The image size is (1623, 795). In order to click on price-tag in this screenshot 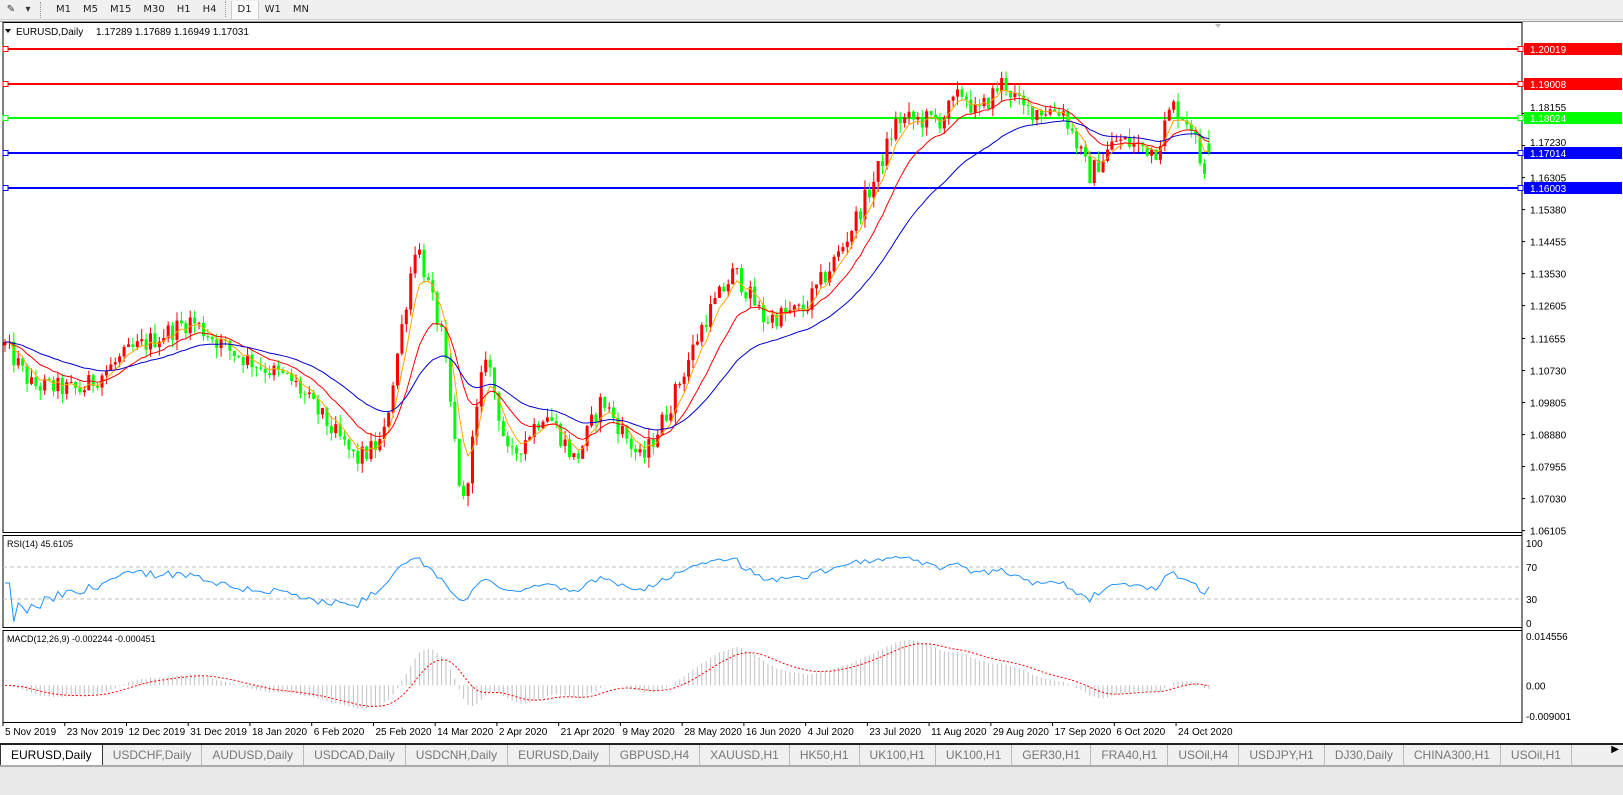, I will do `click(1573, 188)`.